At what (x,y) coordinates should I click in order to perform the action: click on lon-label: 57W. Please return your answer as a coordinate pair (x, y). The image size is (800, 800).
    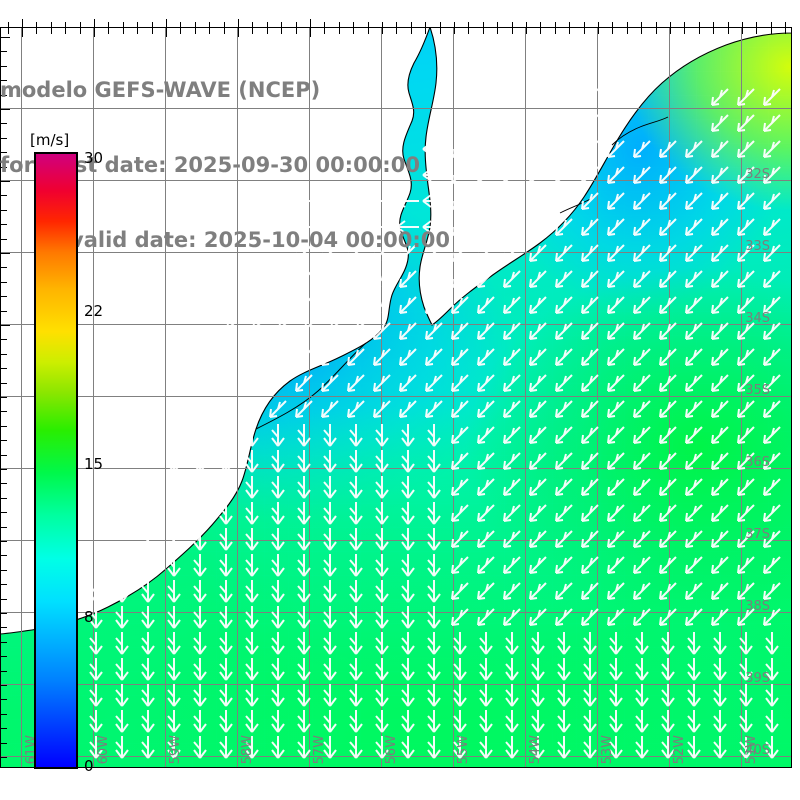
    Looking at the image, I should click on (319, 749).